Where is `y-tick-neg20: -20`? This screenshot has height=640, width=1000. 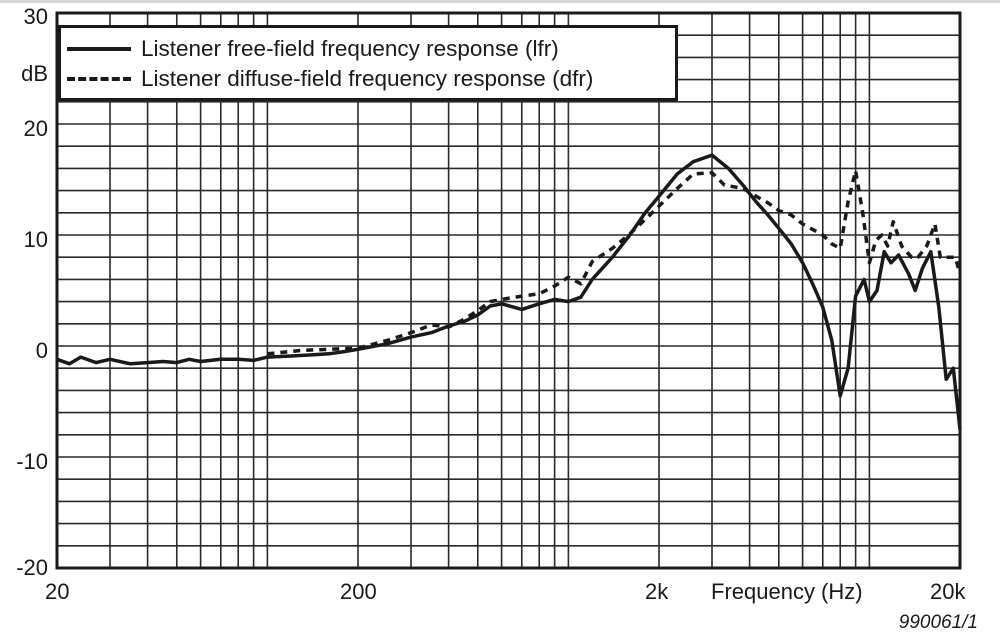
y-tick-neg20: -20 is located at coordinates (32, 567).